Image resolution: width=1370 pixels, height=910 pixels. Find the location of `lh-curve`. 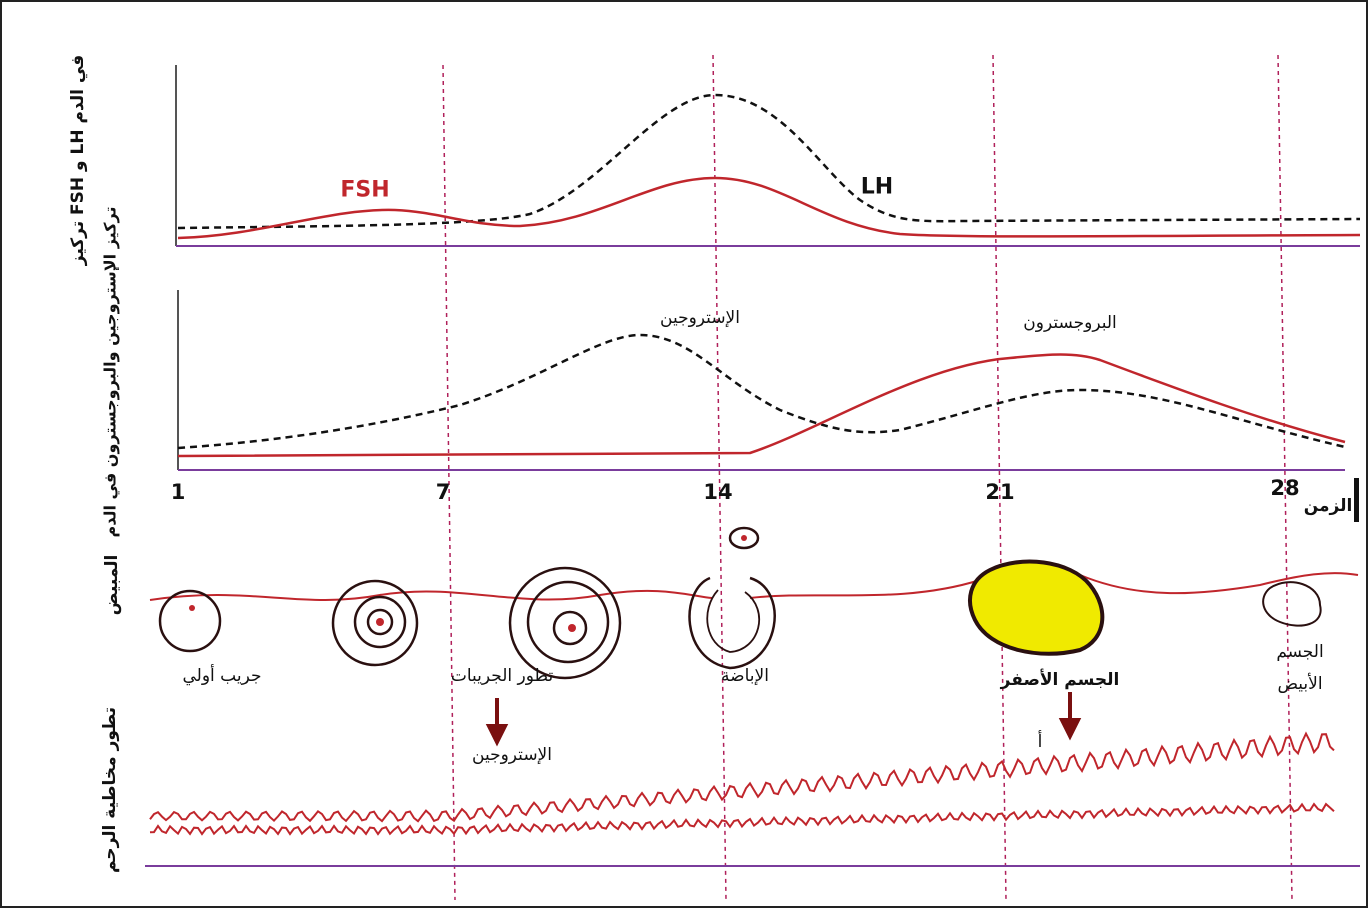

lh-curve is located at coordinates (769, 161).